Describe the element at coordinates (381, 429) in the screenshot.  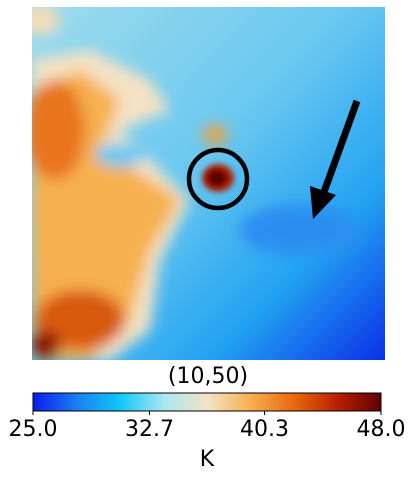
I see `colorbar-tick-label: 48.0` at that location.